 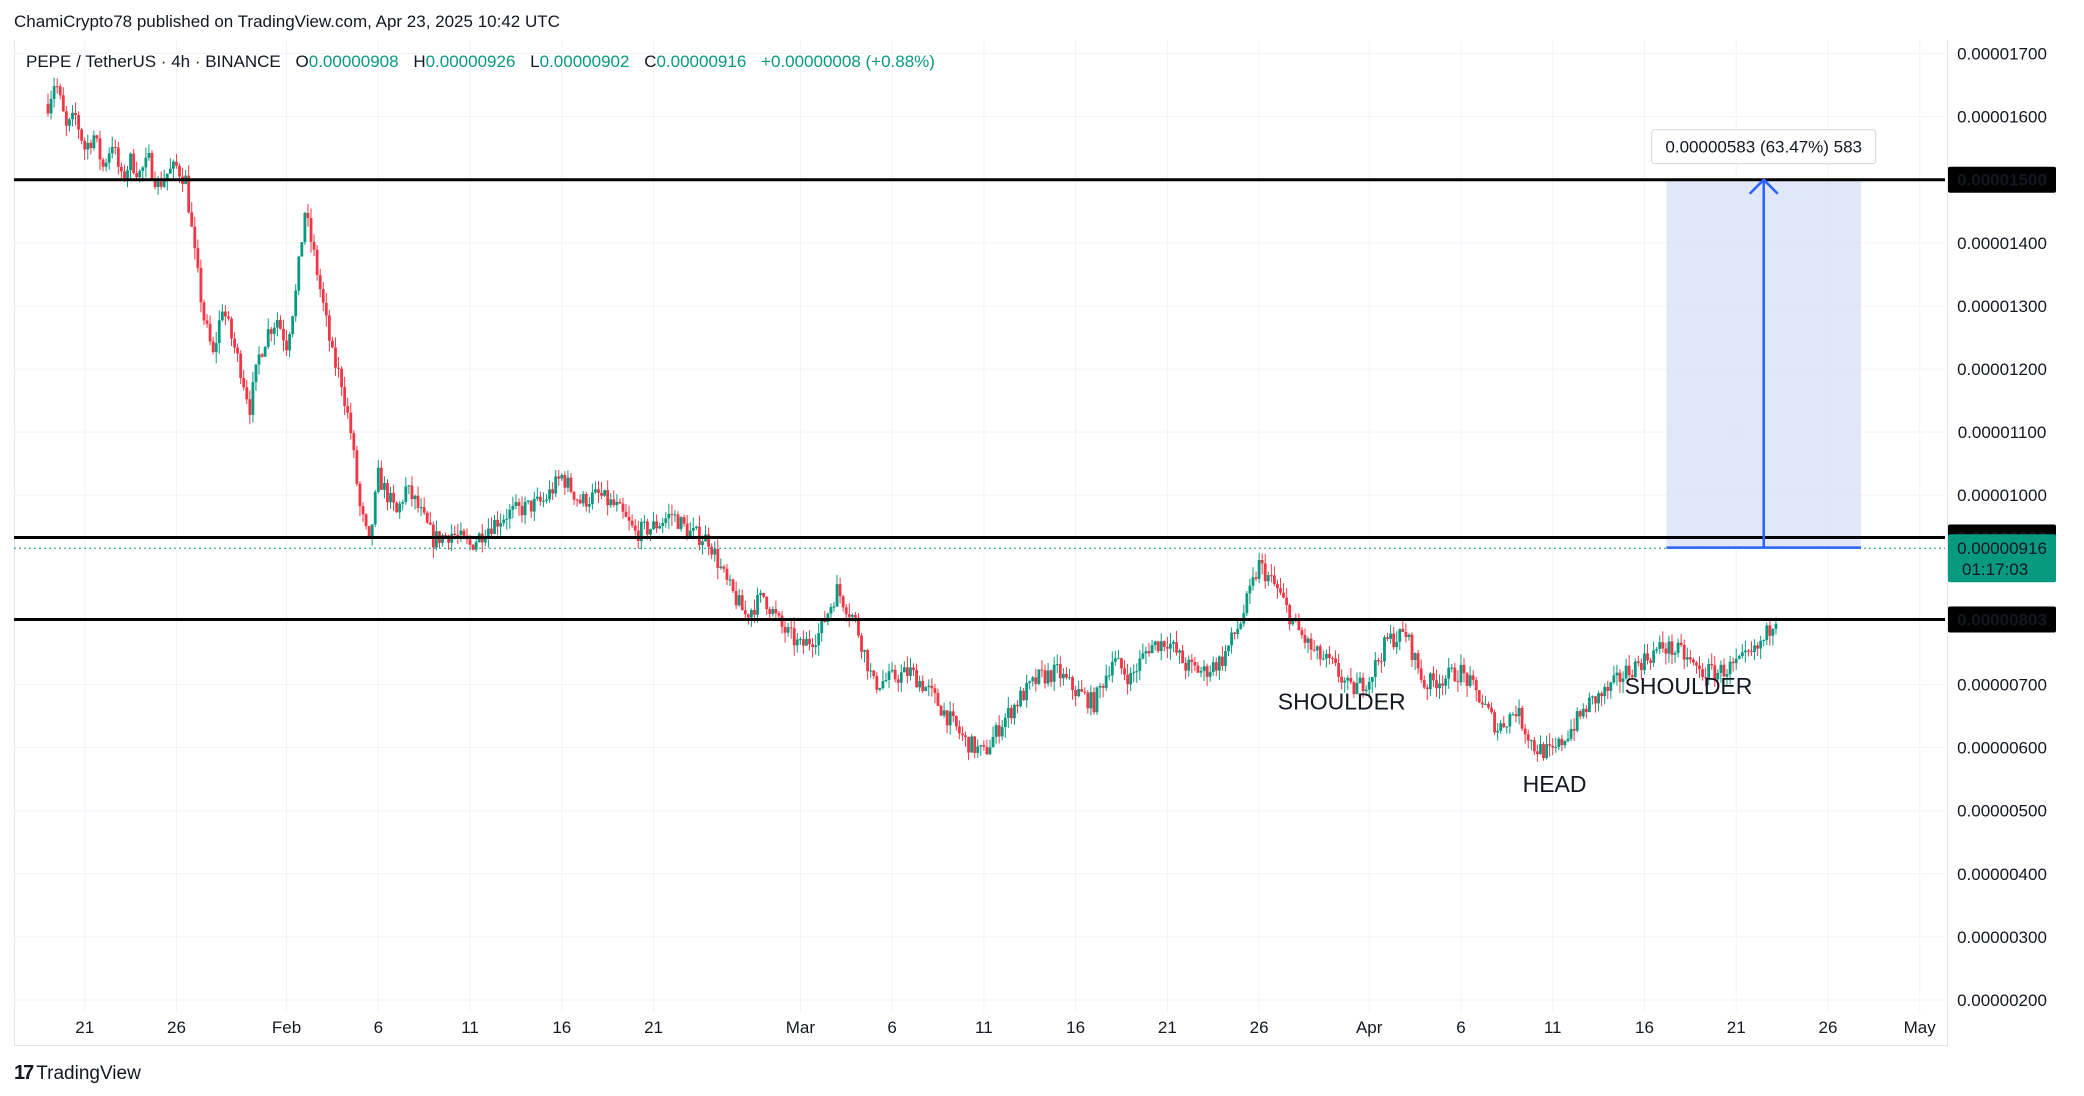 What do you see at coordinates (1167, 1027) in the screenshot?
I see `time-axis-tick: 21` at bounding box center [1167, 1027].